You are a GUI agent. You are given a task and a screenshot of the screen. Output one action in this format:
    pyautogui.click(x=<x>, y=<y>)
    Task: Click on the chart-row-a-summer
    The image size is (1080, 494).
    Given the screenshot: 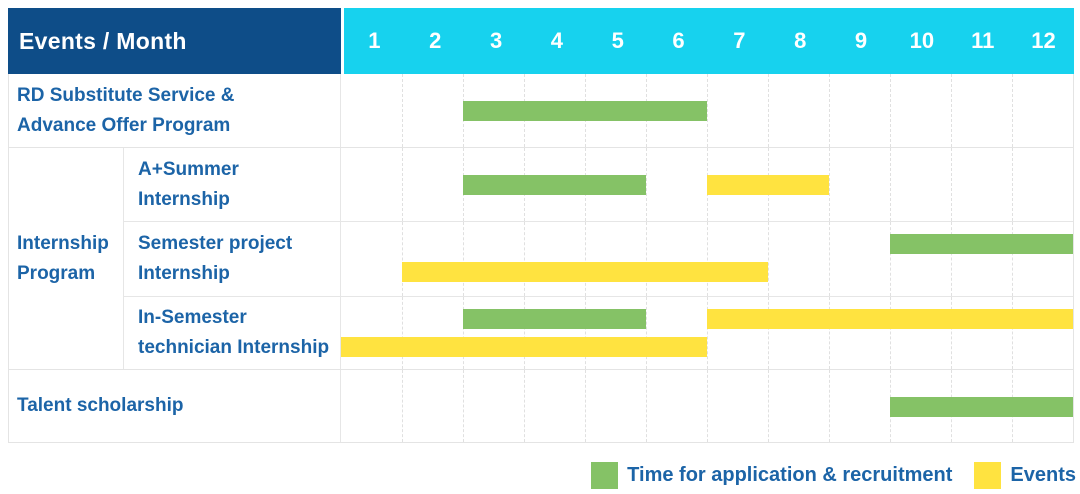 What is the action you would take?
    pyautogui.click(x=707, y=184)
    